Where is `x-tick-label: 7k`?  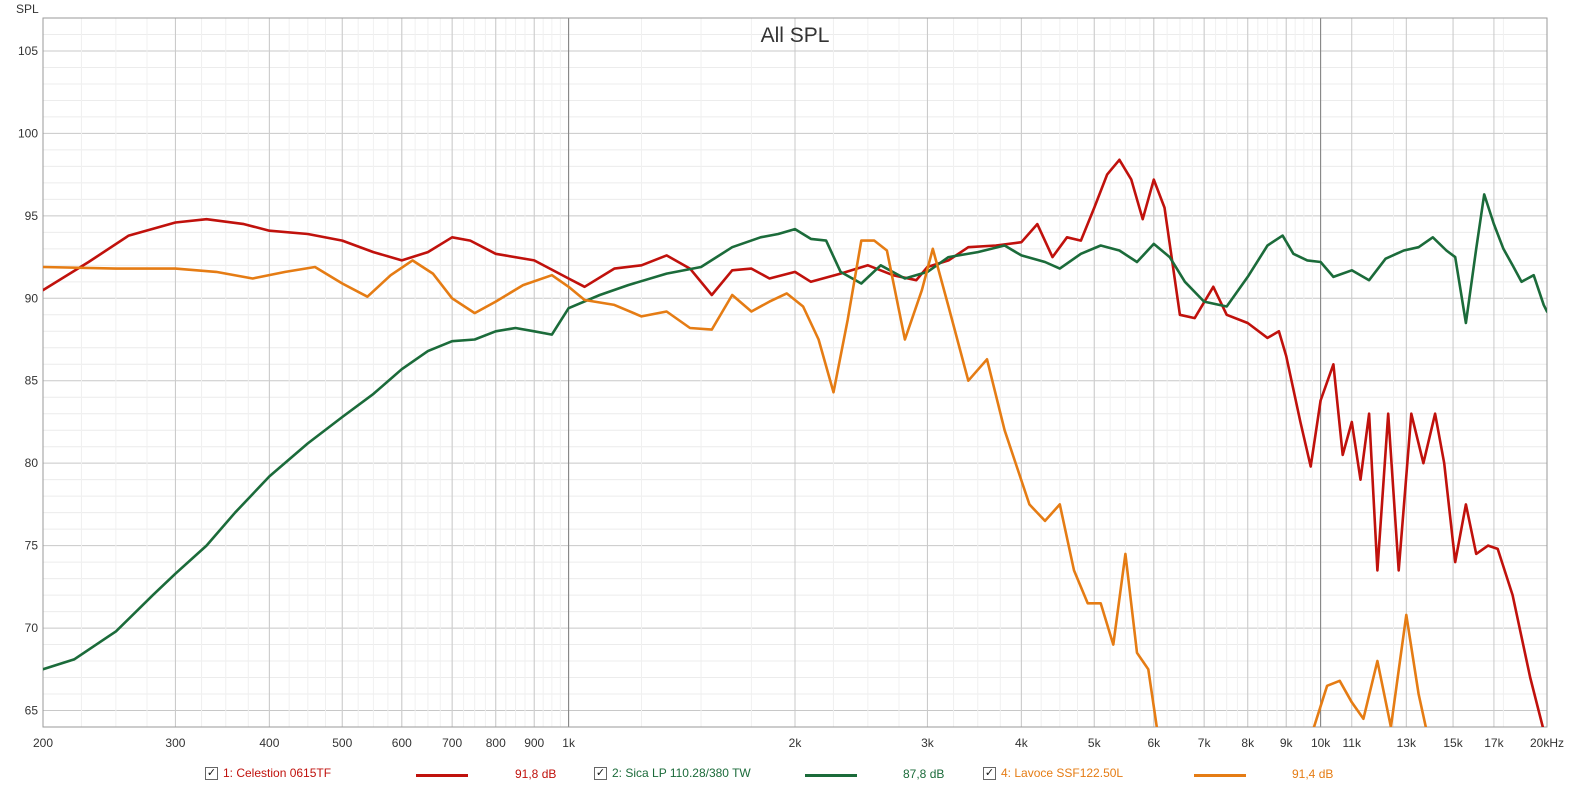
x-tick-label: 7k is located at coordinates (1205, 743).